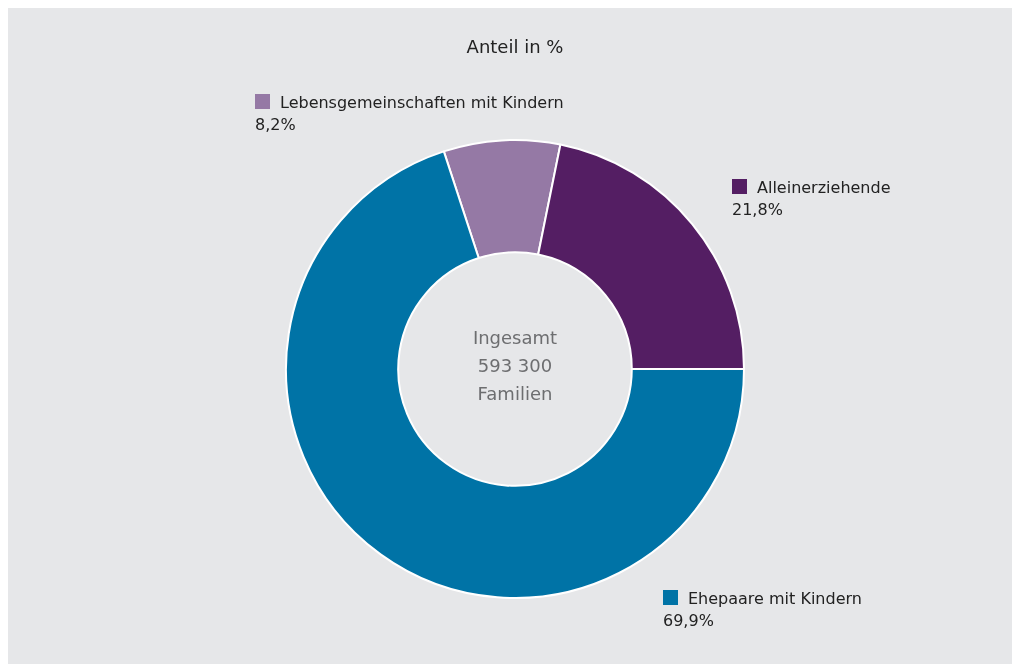 The height and width of the screenshot is (672, 1020). Describe the element at coordinates (689, 621) in the screenshot. I see `data-label: 69,9%` at that location.